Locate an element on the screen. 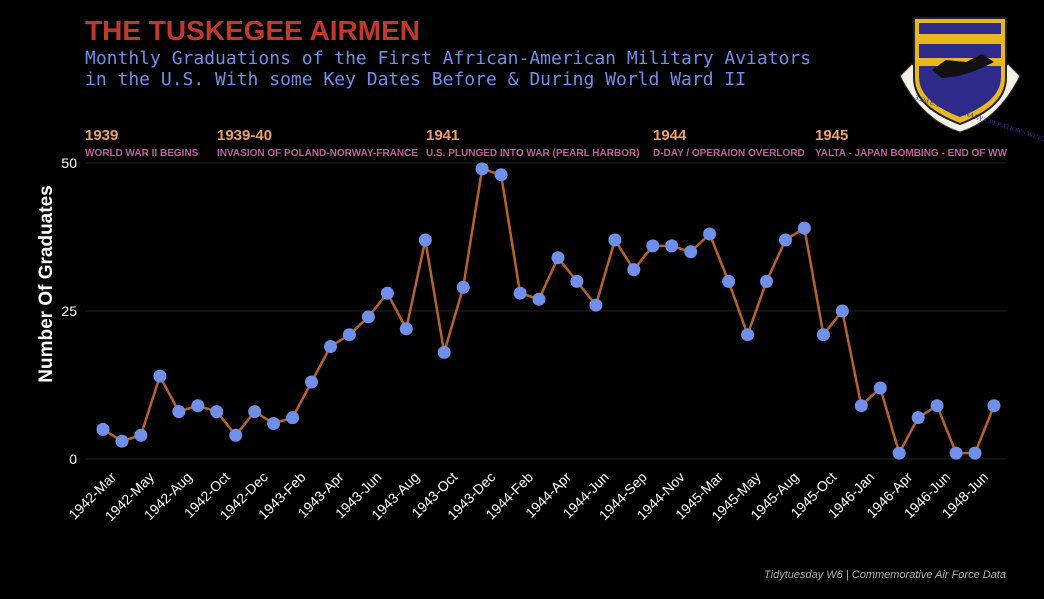 This screenshot has height=599, width=1044. chart-title: THE TUSKEGEE AIRMEN is located at coordinates (252, 30).